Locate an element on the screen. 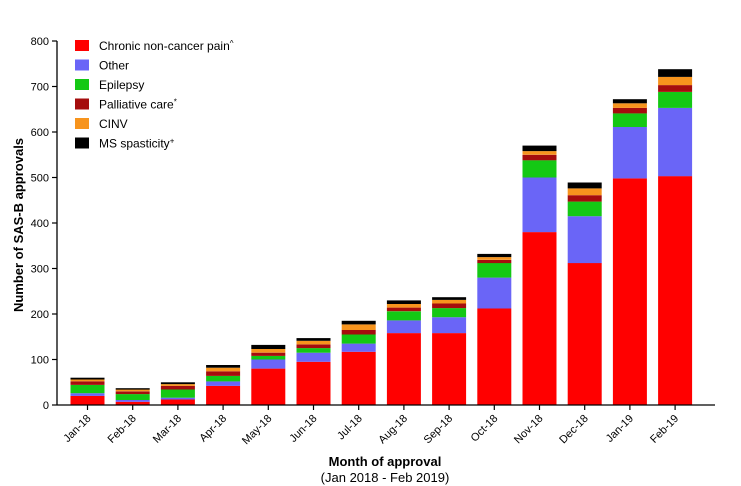  bar-segment-mar-18-s4 is located at coordinates (177, 385).